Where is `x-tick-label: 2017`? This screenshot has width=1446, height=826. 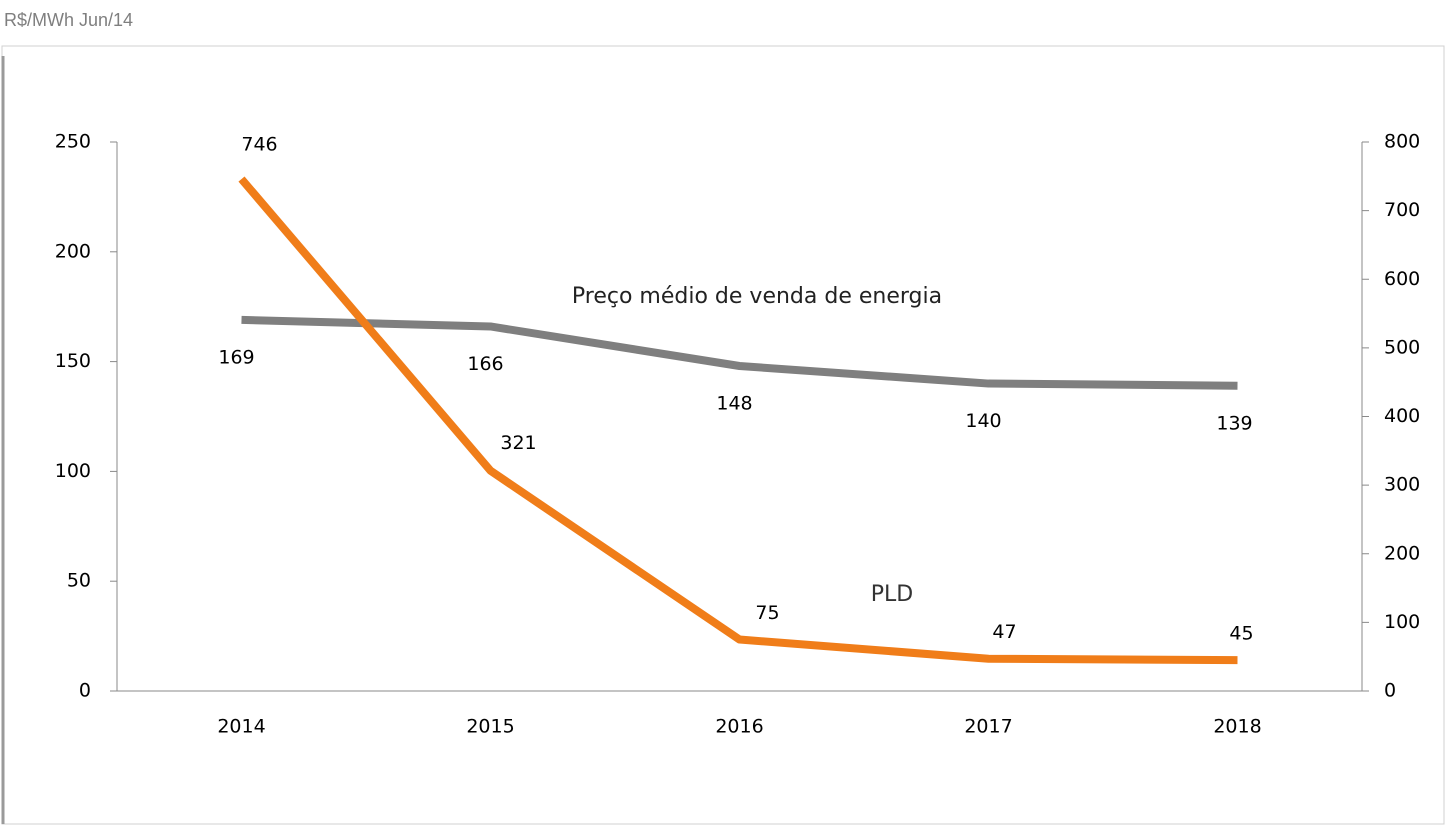
x-tick-label: 2017 is located at coordinates (988, 727).